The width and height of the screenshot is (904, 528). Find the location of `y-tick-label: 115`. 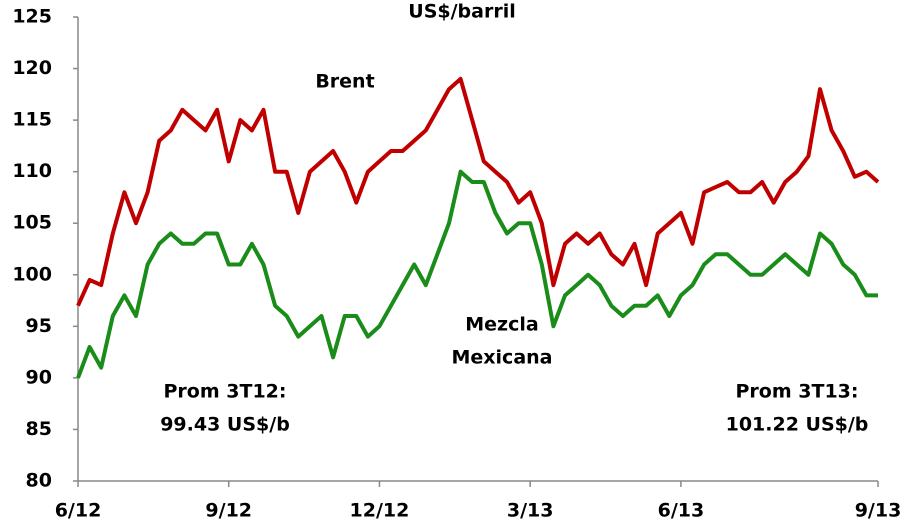

y-tick-label: 115 is located at coordinates (32, 120).